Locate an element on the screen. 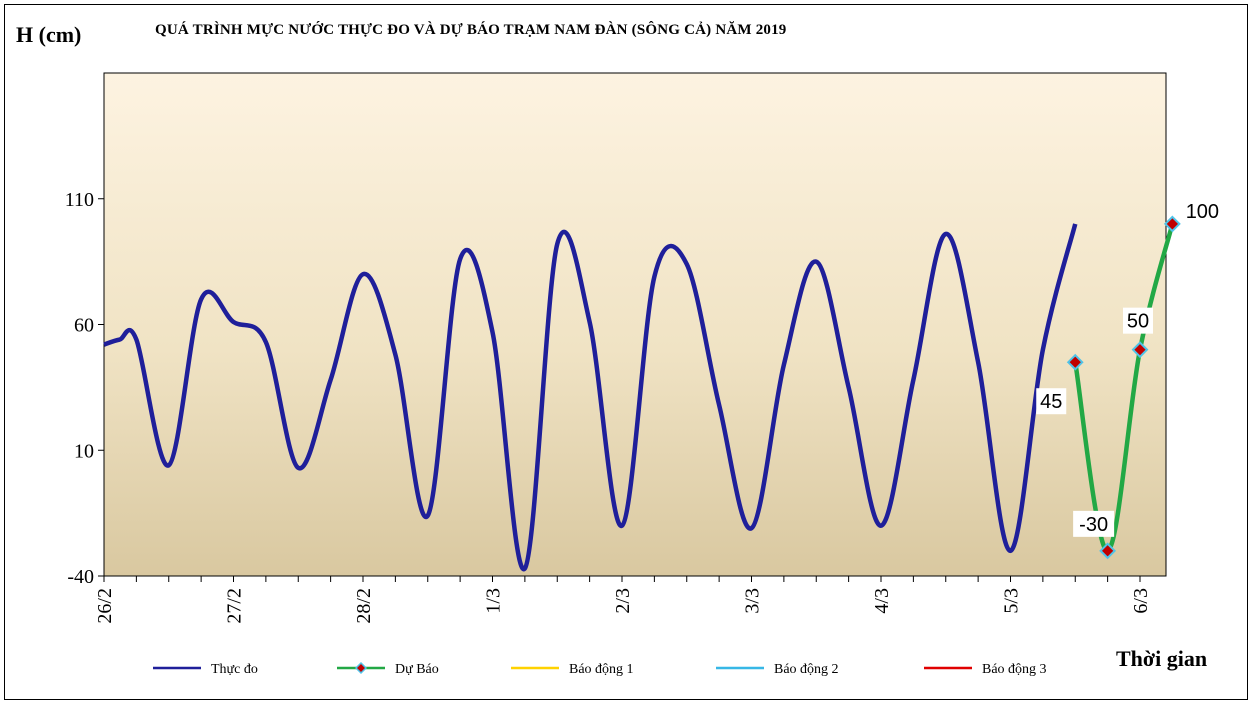 The height and width of the screenshot is (704, 1253). x-tick-label: 4/3 is located at coordinates (882, 601).